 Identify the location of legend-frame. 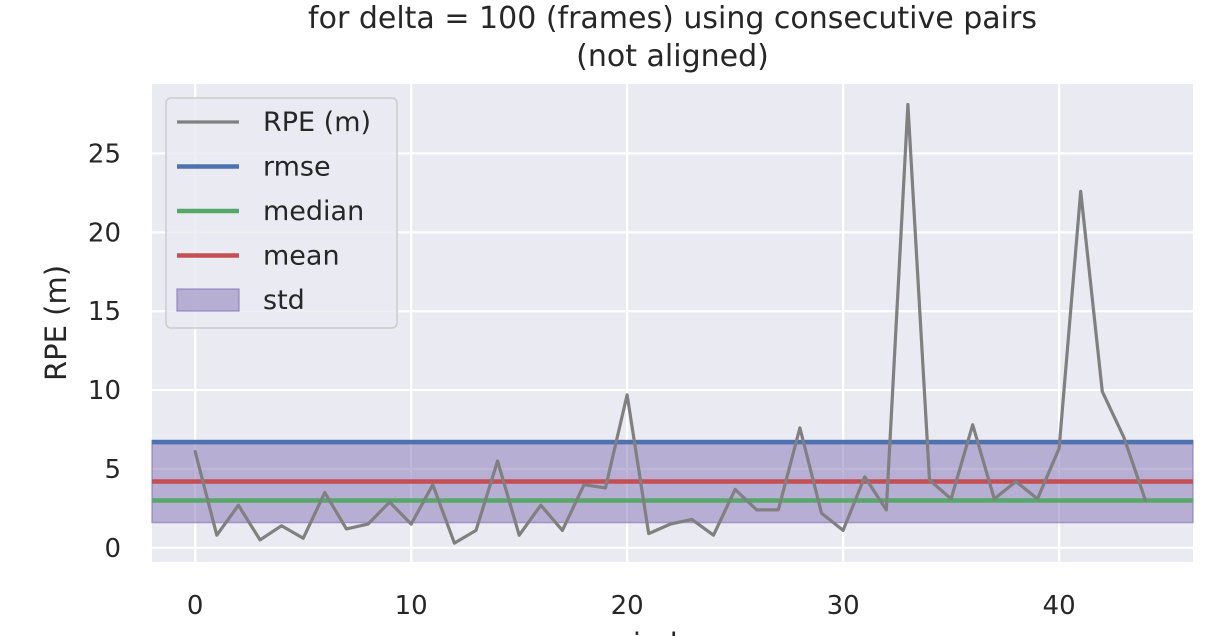
(281, 213).